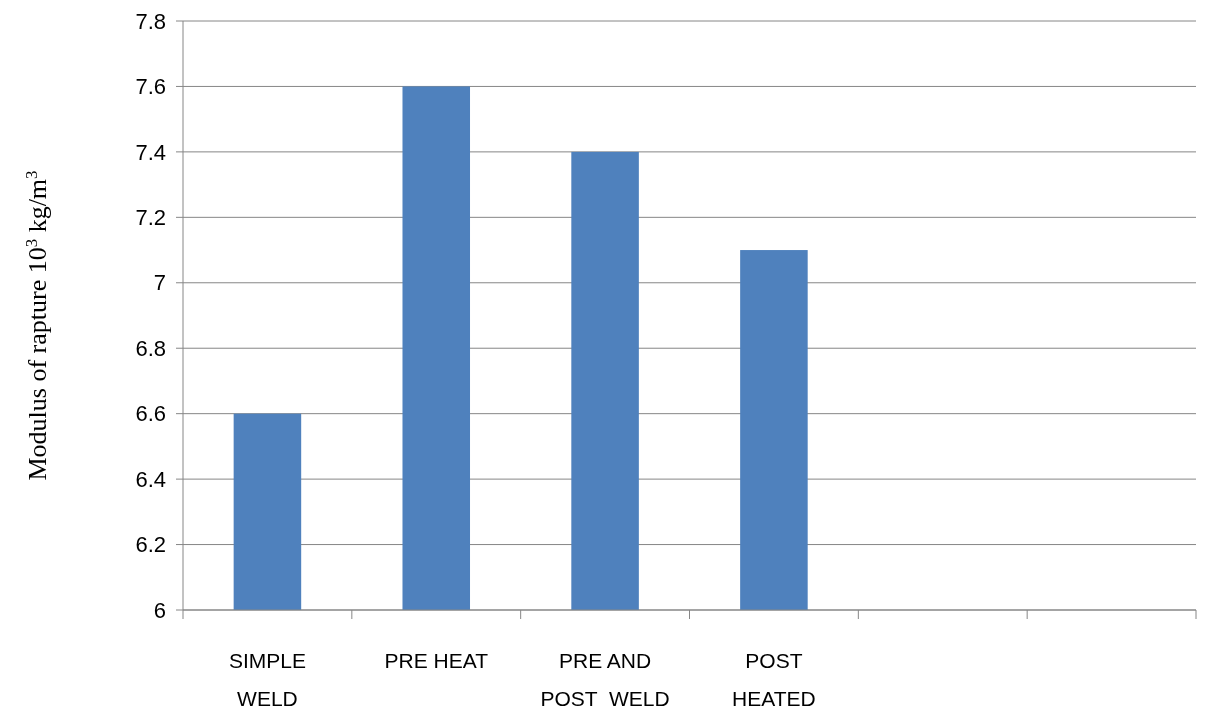 The width and height of the screenshot is (1208, 715). Describe the element at coordinates (159, 610) in the screenshot. I see `y-tick-label: 6` at that location.